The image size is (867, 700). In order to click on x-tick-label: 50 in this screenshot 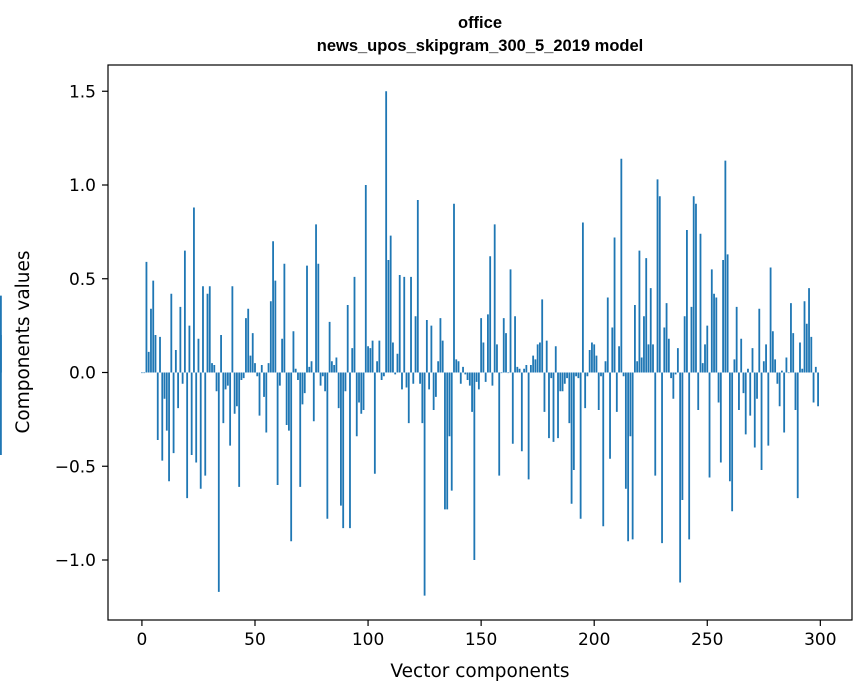, I will do `click(255, 640)`.